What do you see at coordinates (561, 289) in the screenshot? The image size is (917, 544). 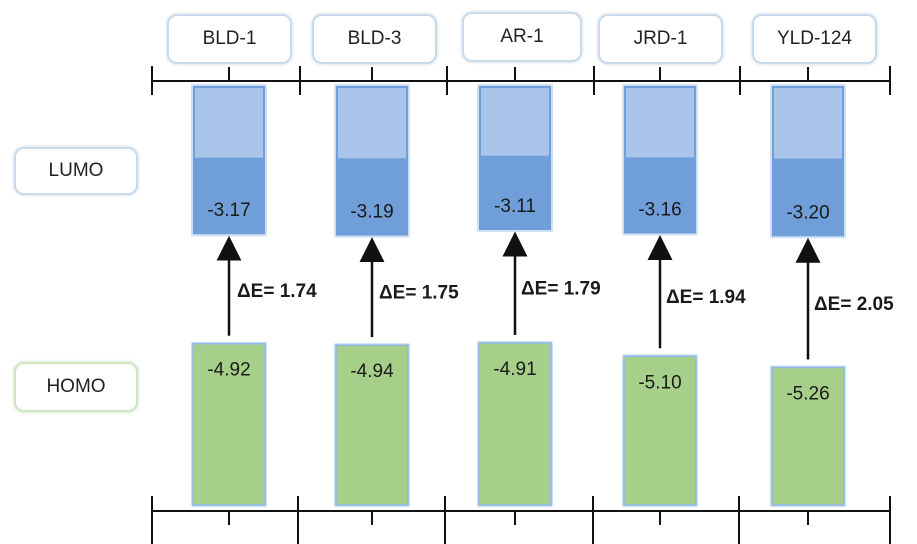 I see `gap-label-ar-1: ΔE= 1.79` at bounding box center [561, 289].